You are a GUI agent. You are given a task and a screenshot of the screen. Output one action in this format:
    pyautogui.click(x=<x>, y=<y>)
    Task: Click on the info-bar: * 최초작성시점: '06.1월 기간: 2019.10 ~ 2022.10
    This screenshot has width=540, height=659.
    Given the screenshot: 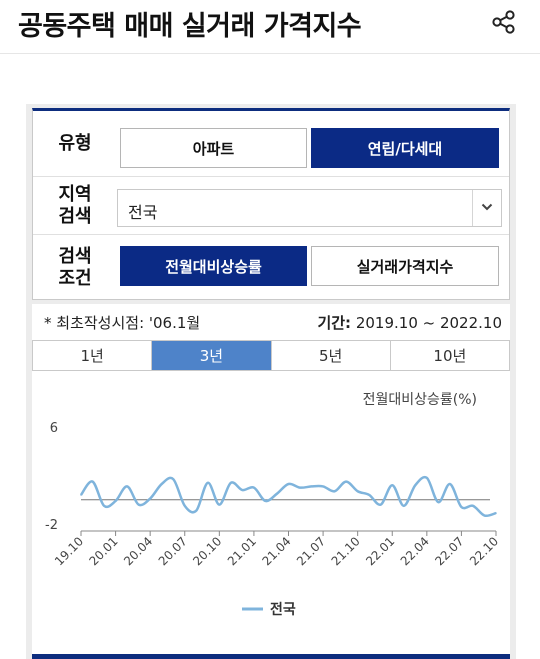 What is the action you would take?
    pyautogui.click(x=271, y=322)
    